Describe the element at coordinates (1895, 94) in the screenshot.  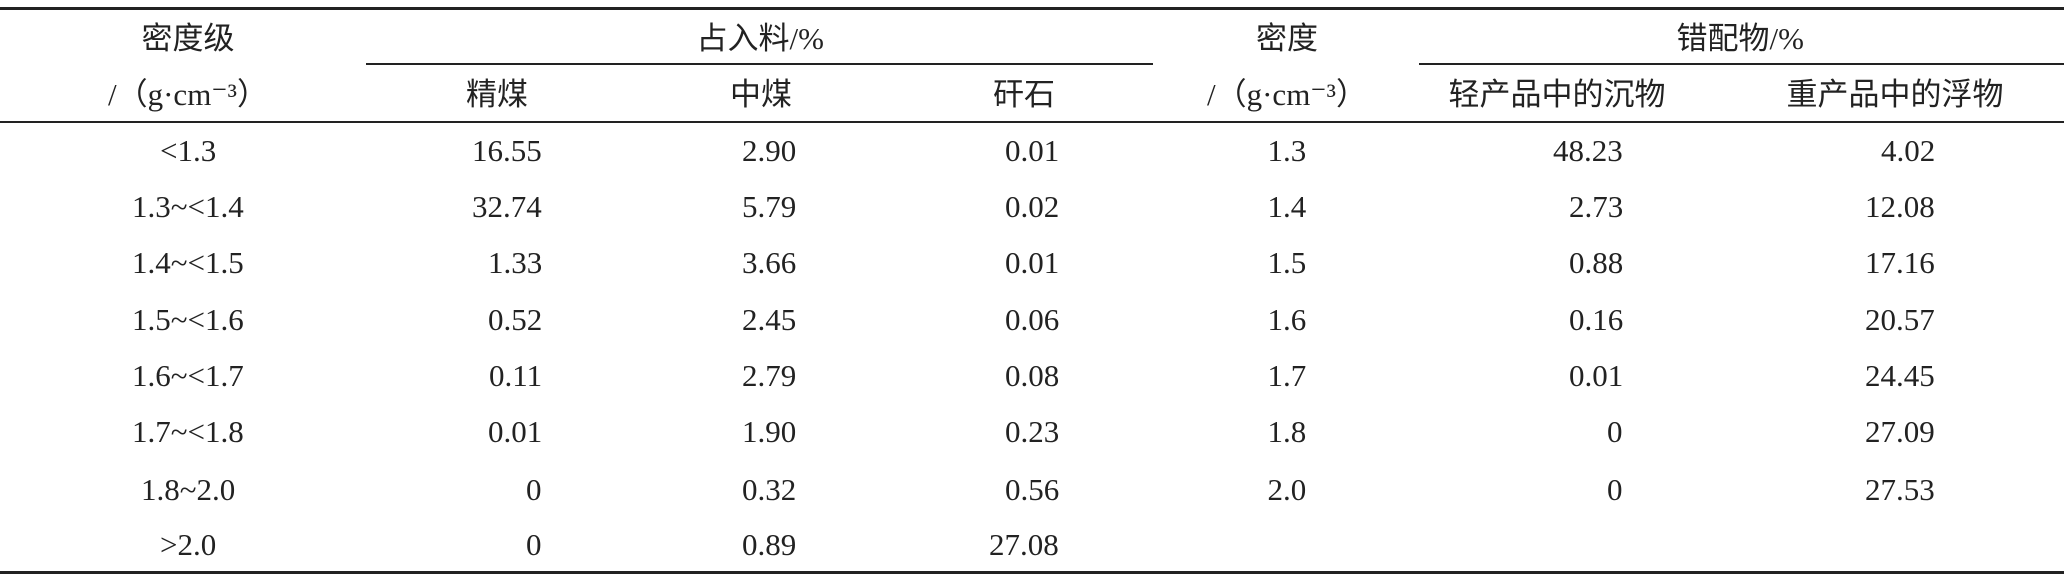
I see `header-cell: 重产品中的浮物` at that location.